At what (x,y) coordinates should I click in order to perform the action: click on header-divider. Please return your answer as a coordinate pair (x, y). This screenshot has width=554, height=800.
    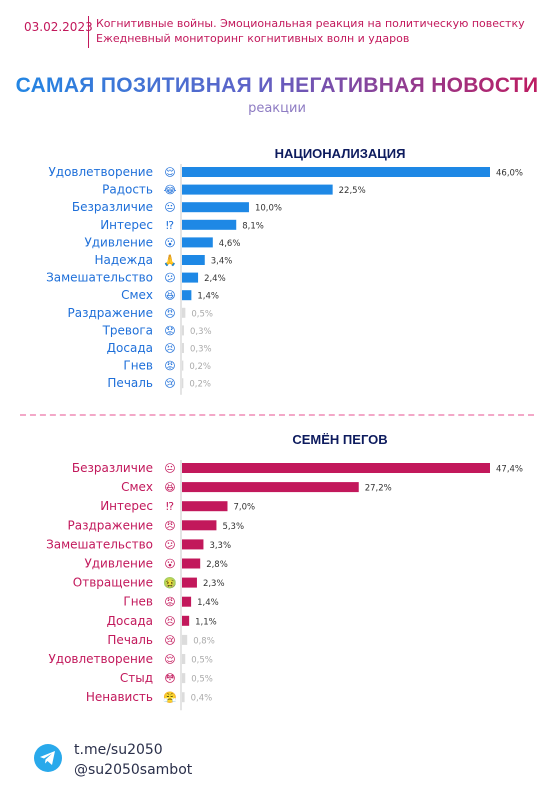
    Looking at the image, I should click on (88, 32).